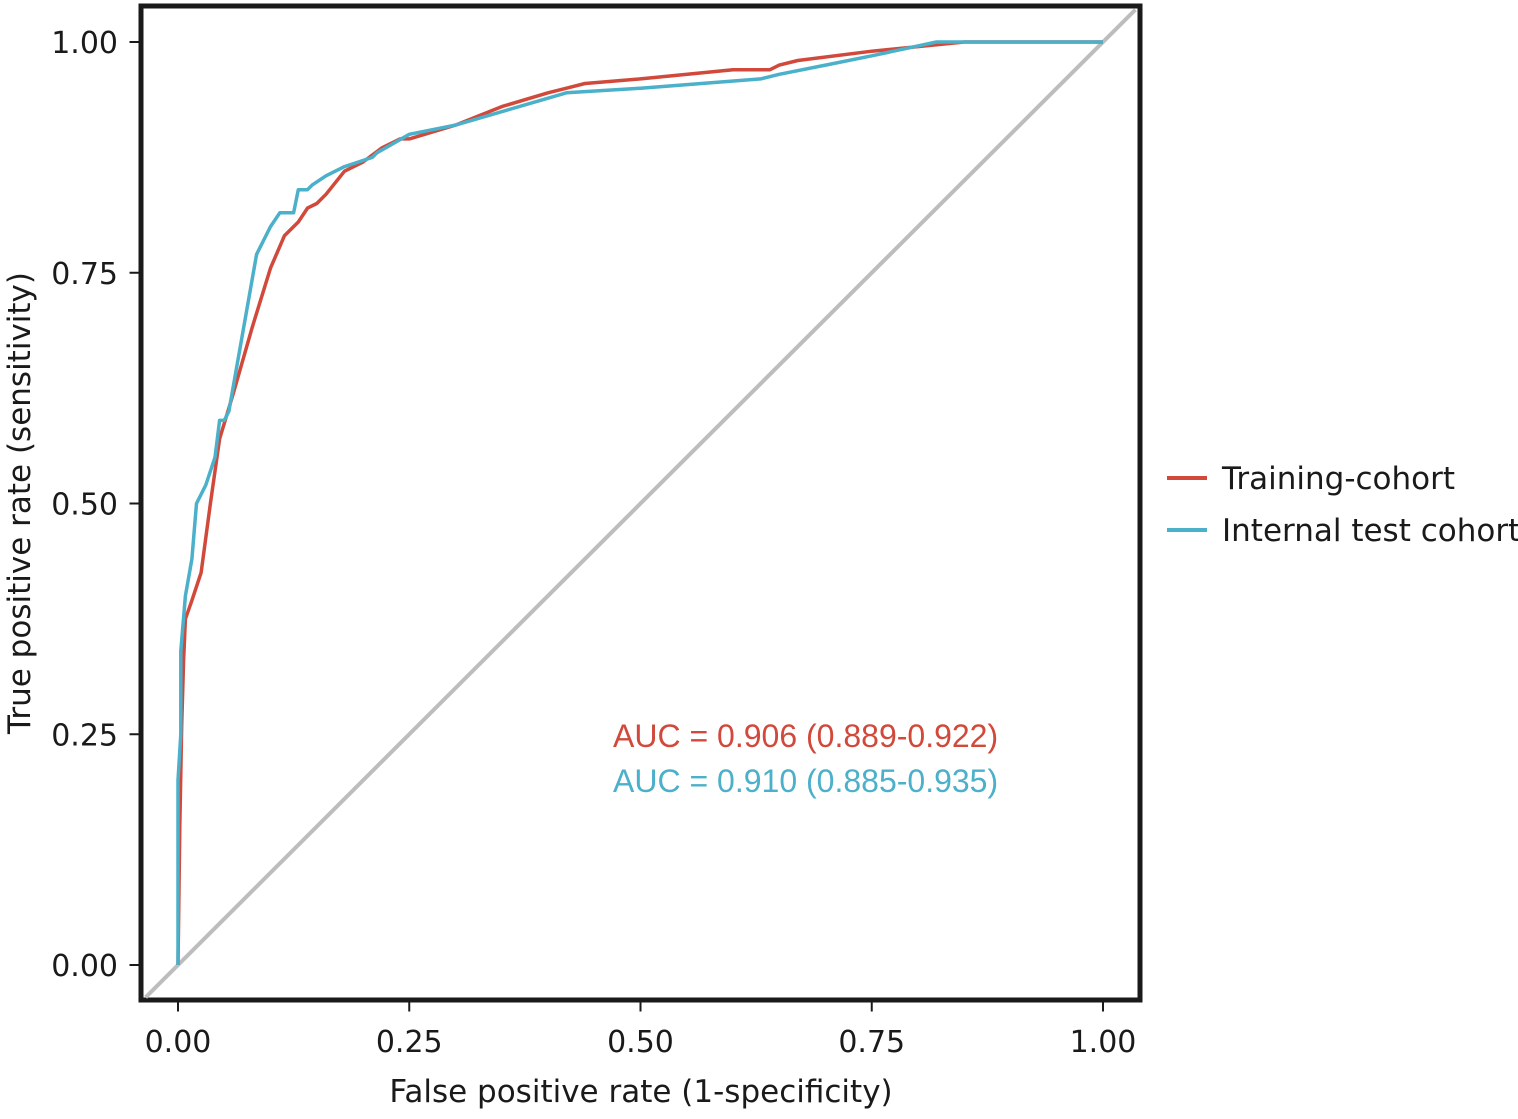  I want to click on y-tick-label: 1.00, so click(84, 43).